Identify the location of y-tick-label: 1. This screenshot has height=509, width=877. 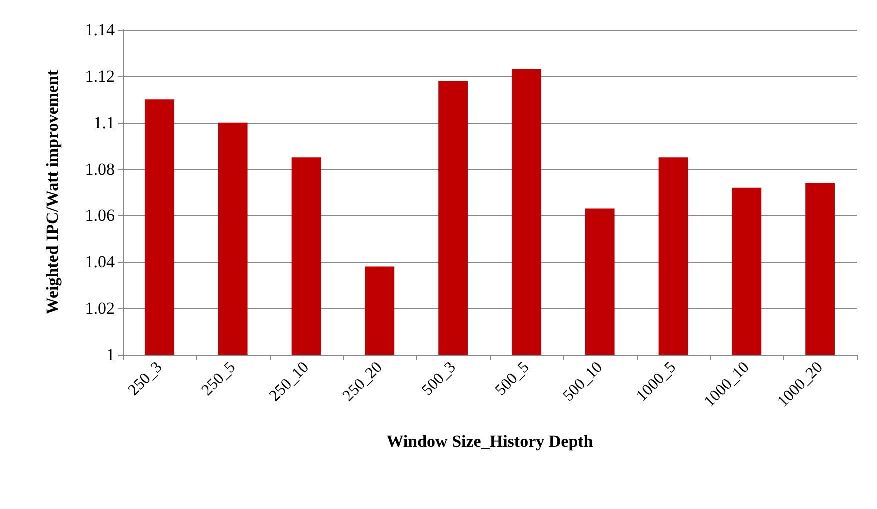
(110, 355).